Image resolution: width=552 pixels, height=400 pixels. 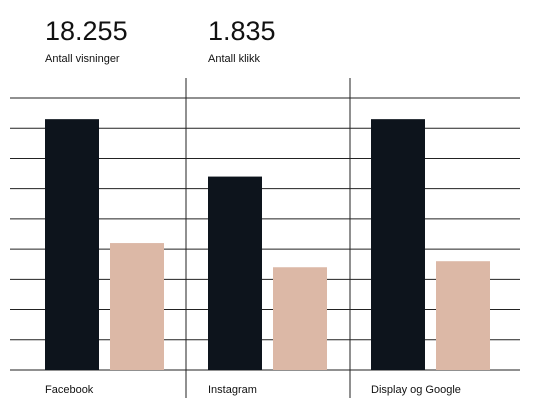 I want to click on x-tick-label: Instagram, so click(x=232, y=390).